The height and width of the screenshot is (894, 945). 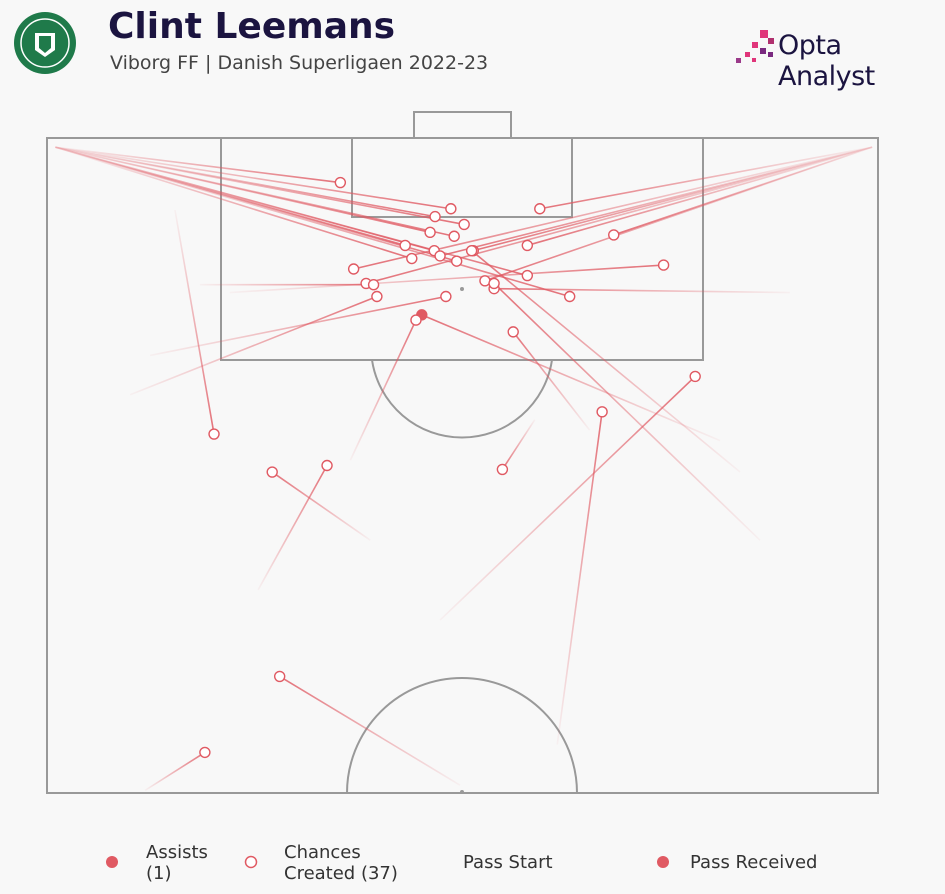 What do you see at coordinates (341, 863) in the screenshot?
I see `legend-label: Chances Created (37)` at bounding box center [341, 863].